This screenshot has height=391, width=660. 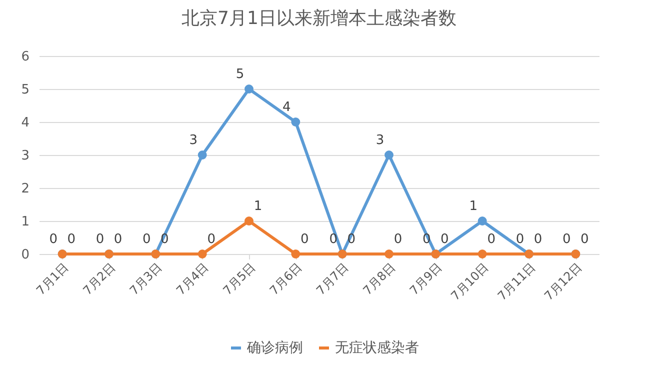 What do you see at coordinates (145, 279) in the screenshot?
I see `x-tick-label: 7月3日` at bounding box center [145, 279].